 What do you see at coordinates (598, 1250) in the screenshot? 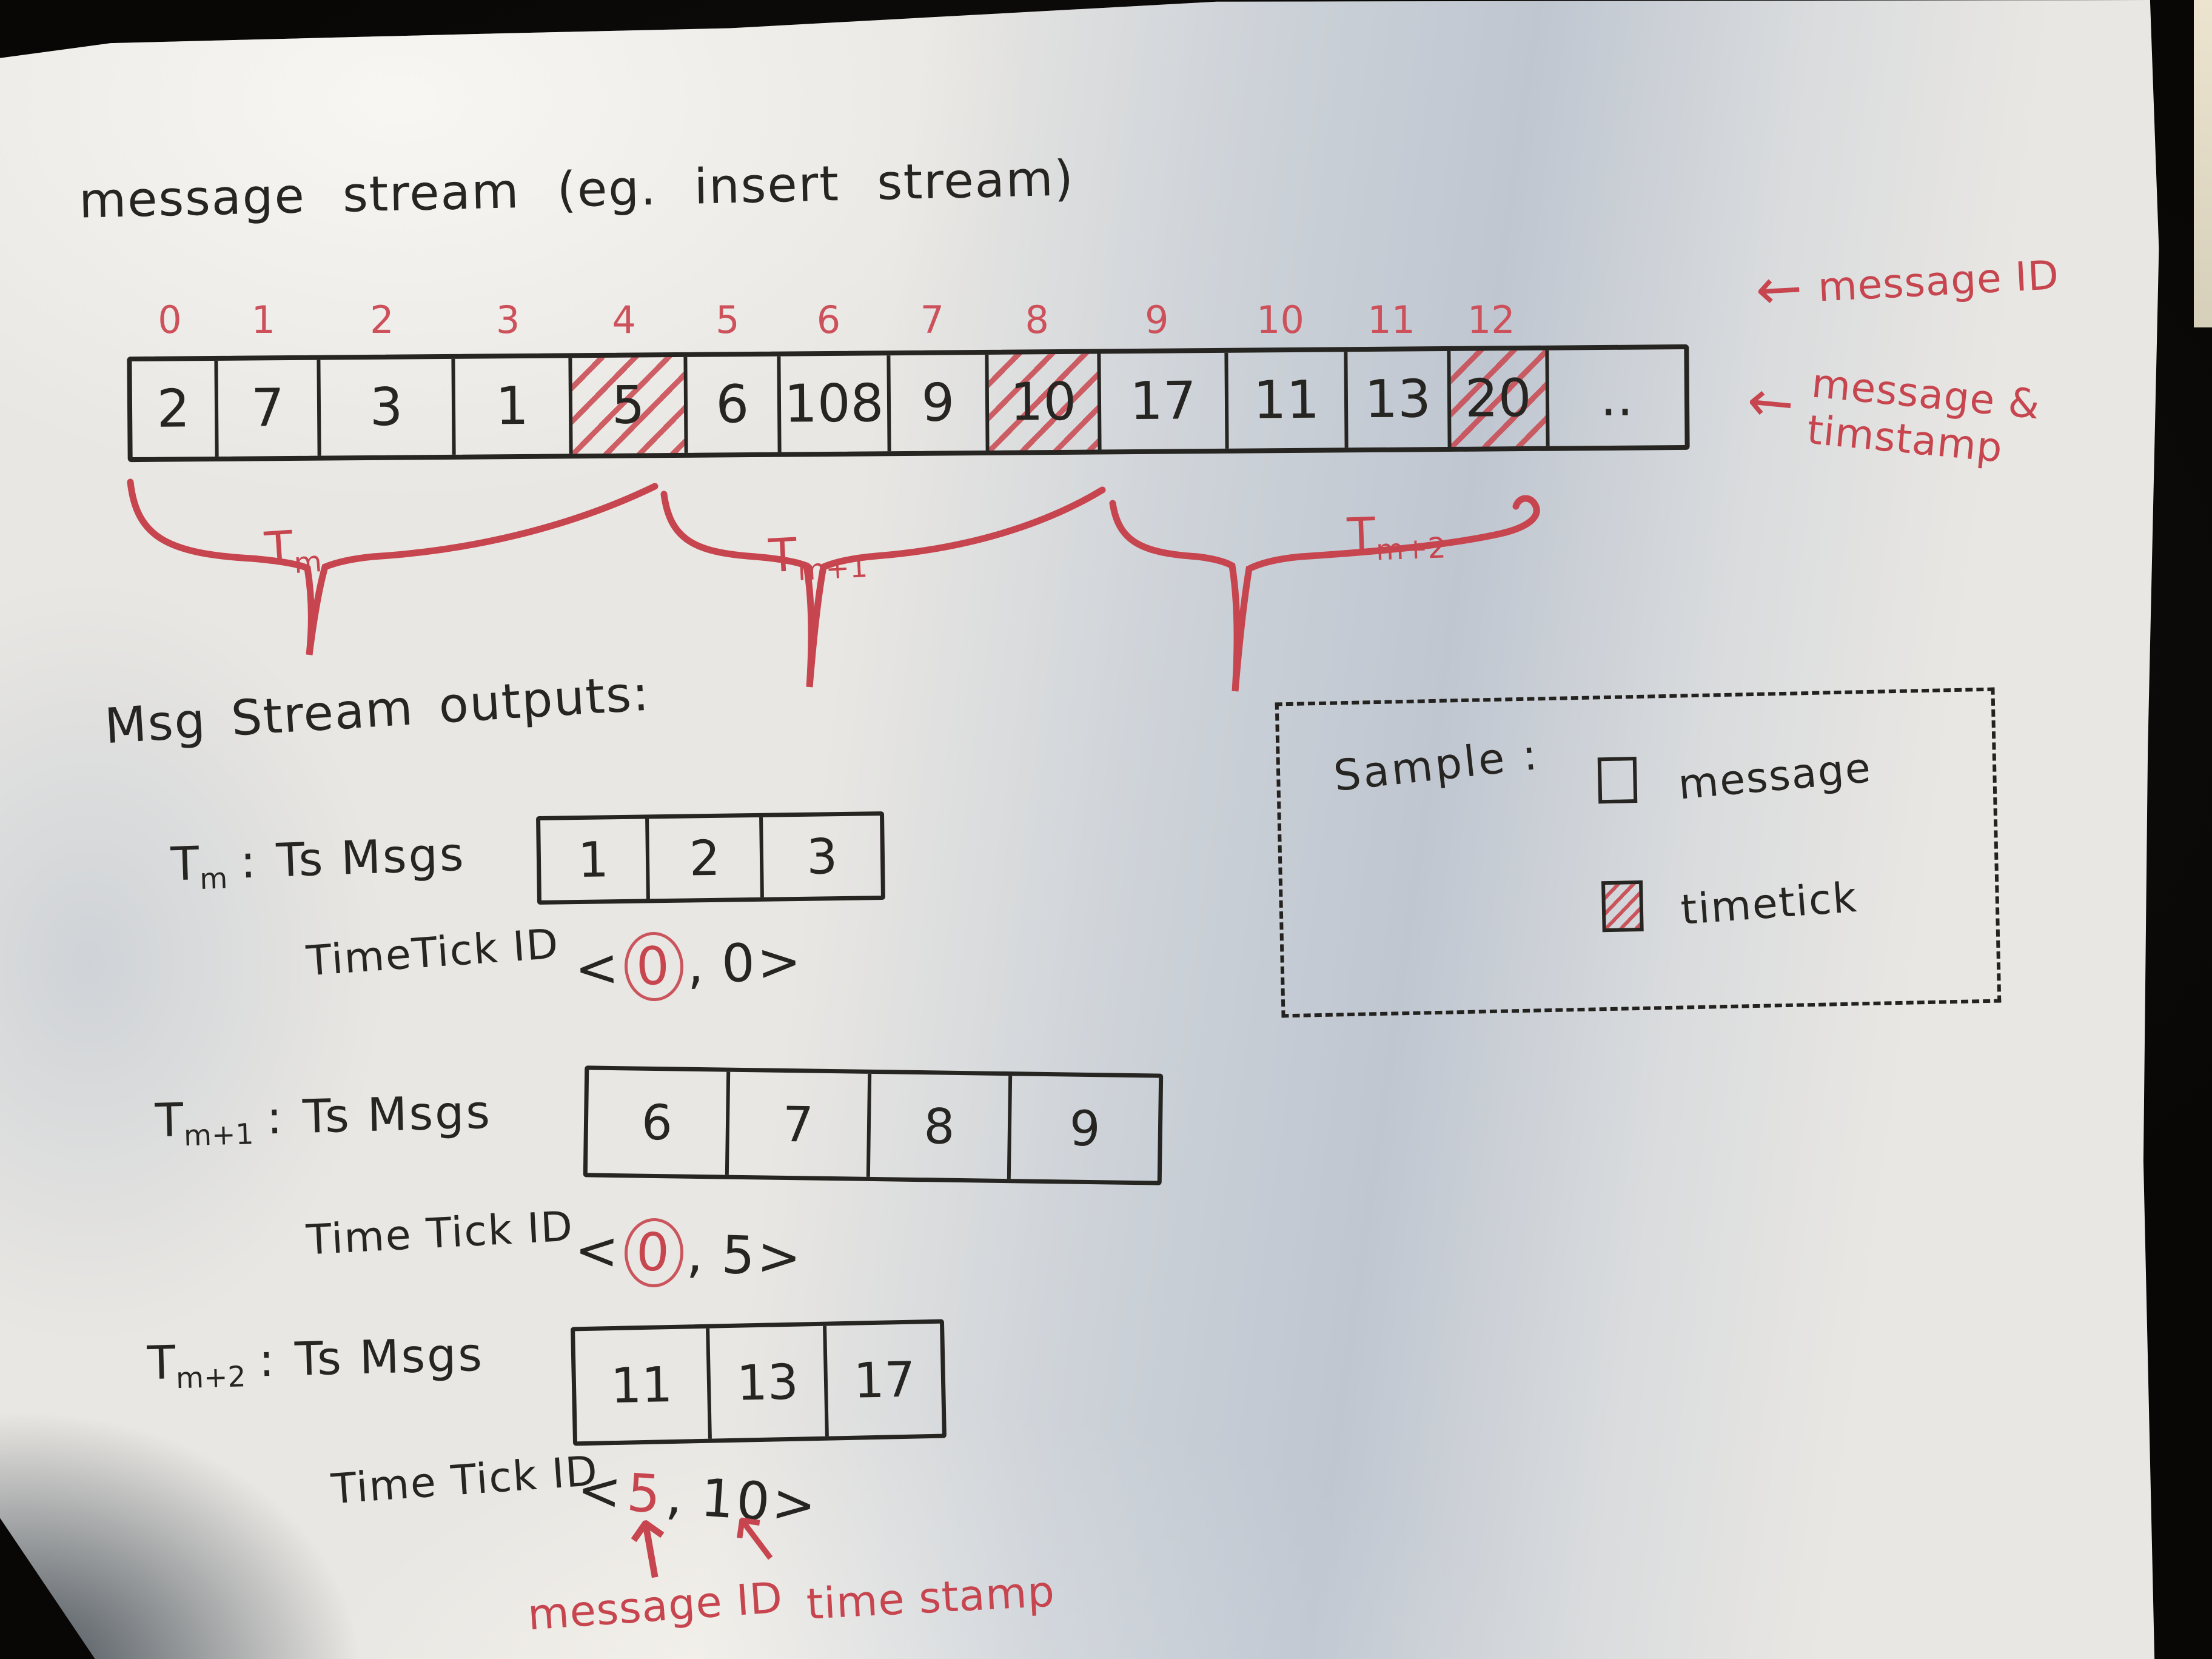
I see `angle-open: <` at bounding box center [598, 1250].